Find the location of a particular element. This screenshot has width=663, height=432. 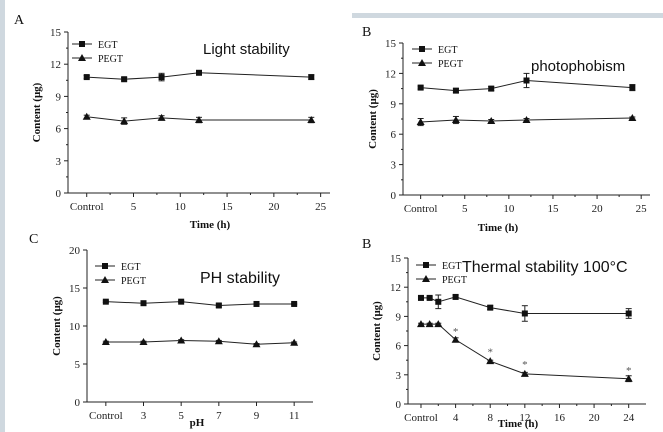

y-tick-label: 15 is located at coordinates (396, 259).